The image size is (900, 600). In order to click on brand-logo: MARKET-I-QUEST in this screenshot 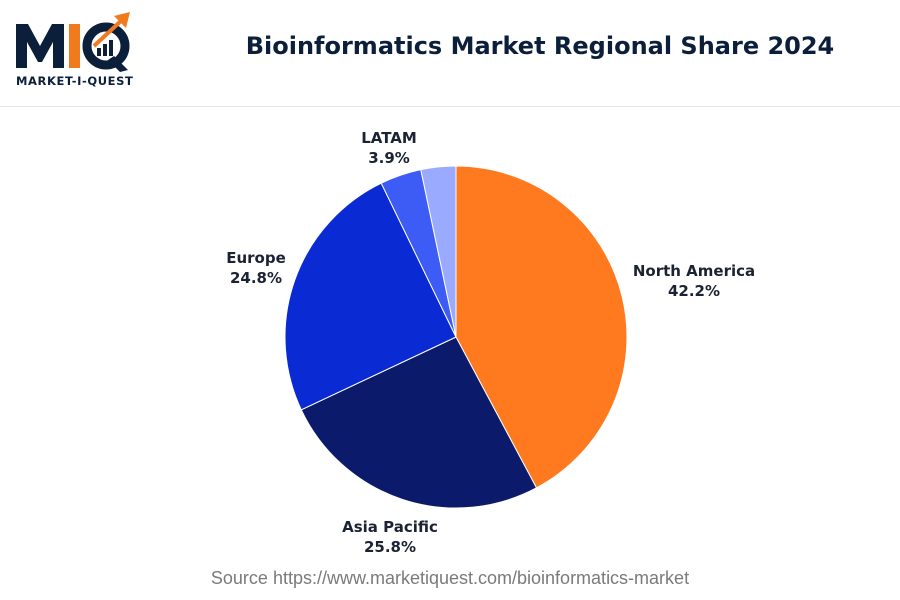, I will do `click(79, 52)`.